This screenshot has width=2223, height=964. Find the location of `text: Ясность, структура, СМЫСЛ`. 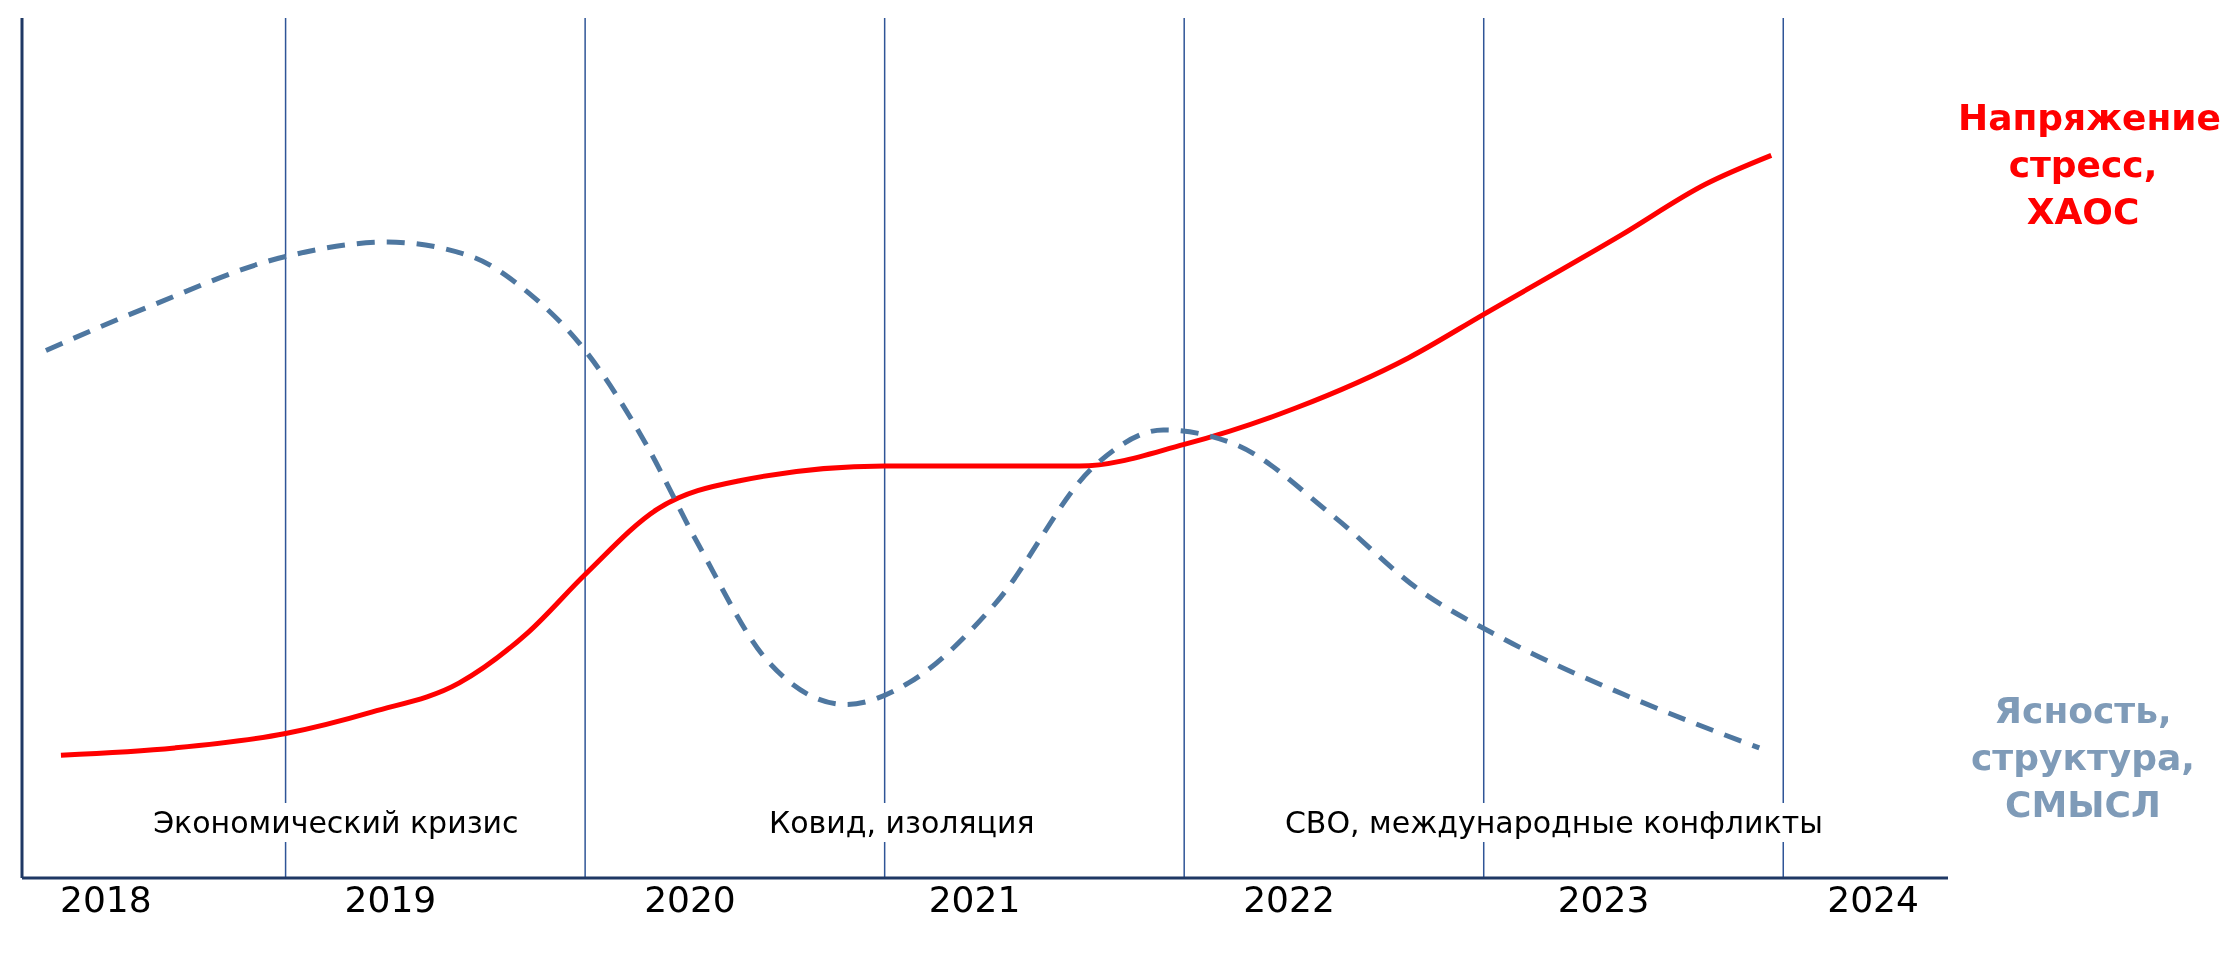

text: Ясность, структура, СМЫСЛ is located at coordinates (2083, 757).